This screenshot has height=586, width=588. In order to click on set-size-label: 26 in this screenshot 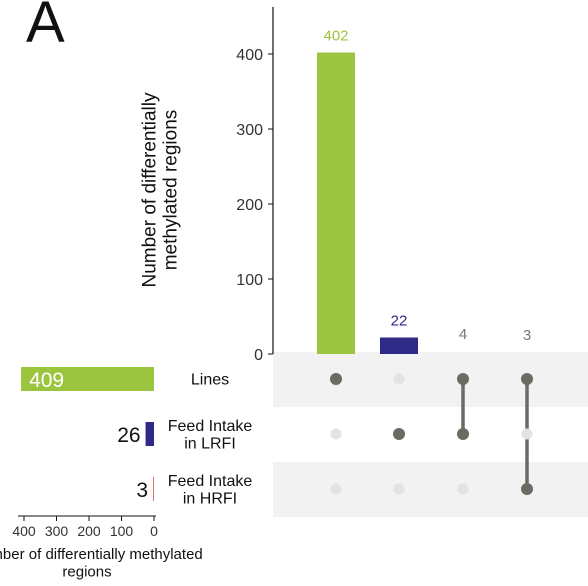, I will do `click(128, 435)`.